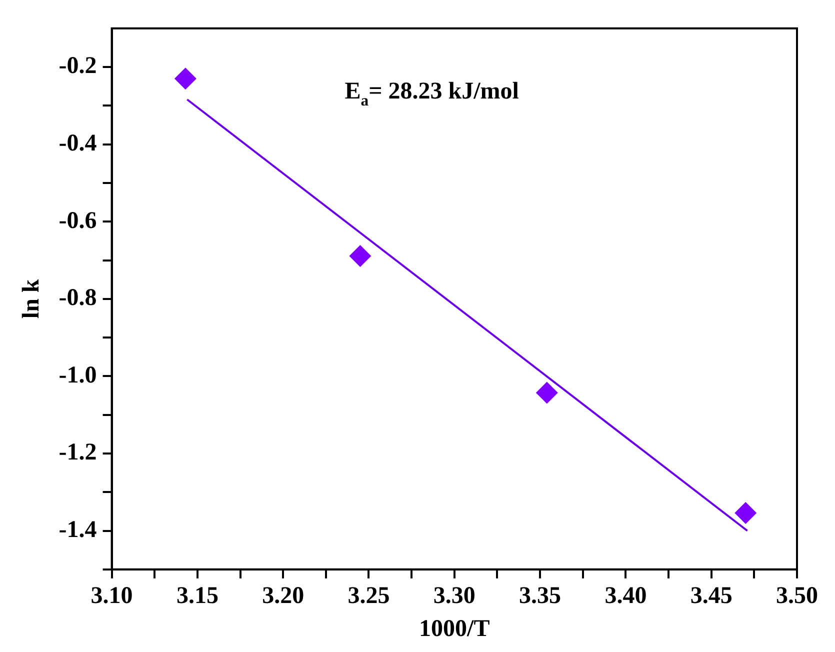 The width and height of the screenshot is (835, 652). Describe the element at coordinates (77, 221) in the screenshot. I see `y-tick-label: -0.6` at that location.